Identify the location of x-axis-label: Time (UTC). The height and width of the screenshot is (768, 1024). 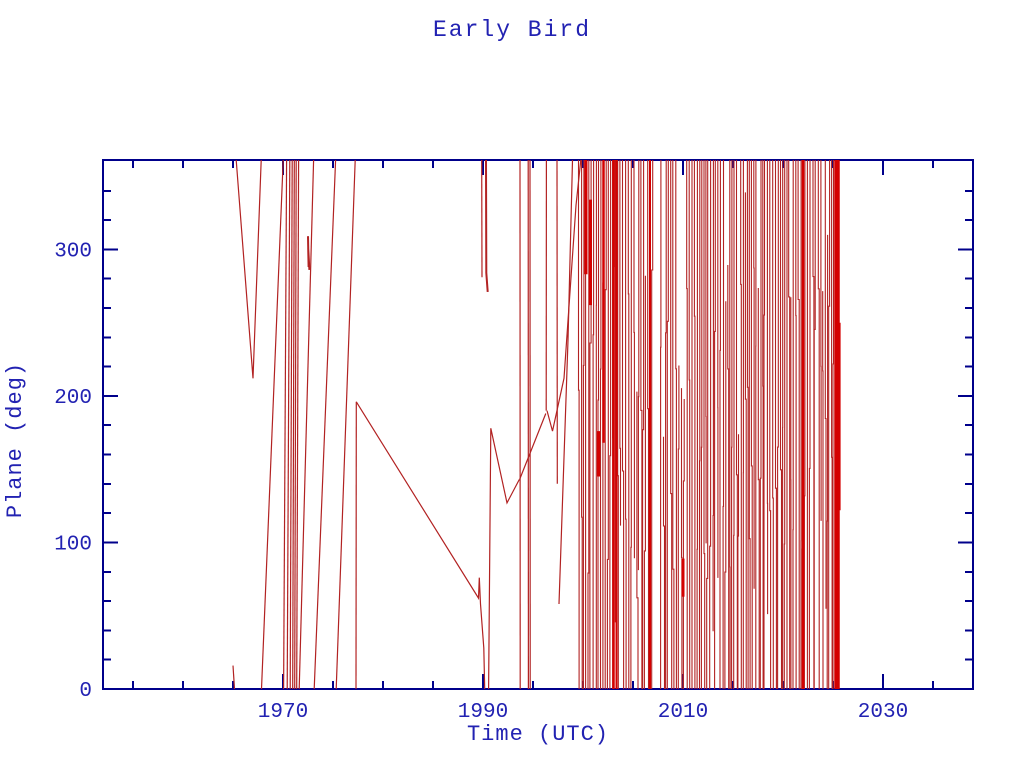
(538, 734).